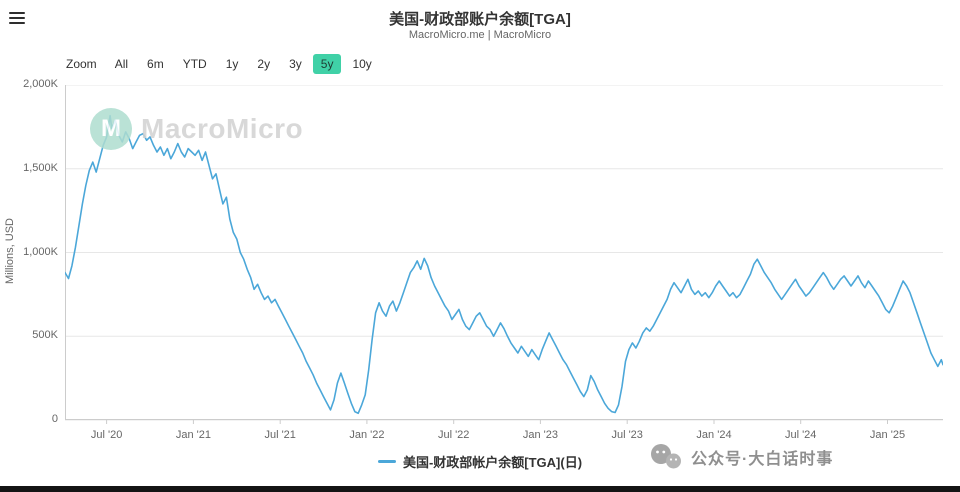 The width and height of the screenshot is (960, 492). Describe the element at coordinates (121, 64) in the screenshot. I see `range-button-all: All` at that location.